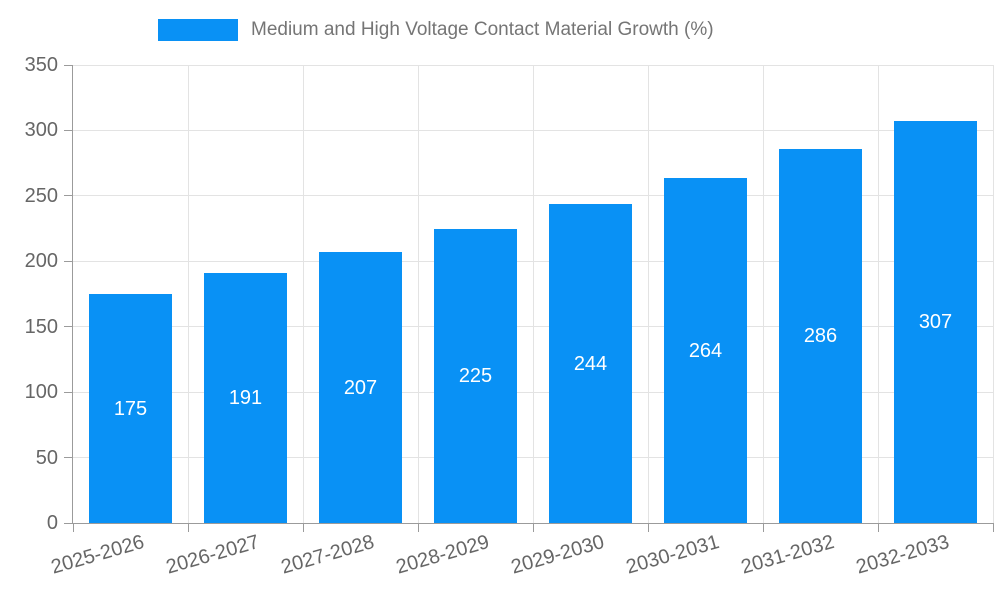 This screenshot has height=600, width=1000. I want to click on x-axis-tick-label: 2032-2033, so click(902, 555).